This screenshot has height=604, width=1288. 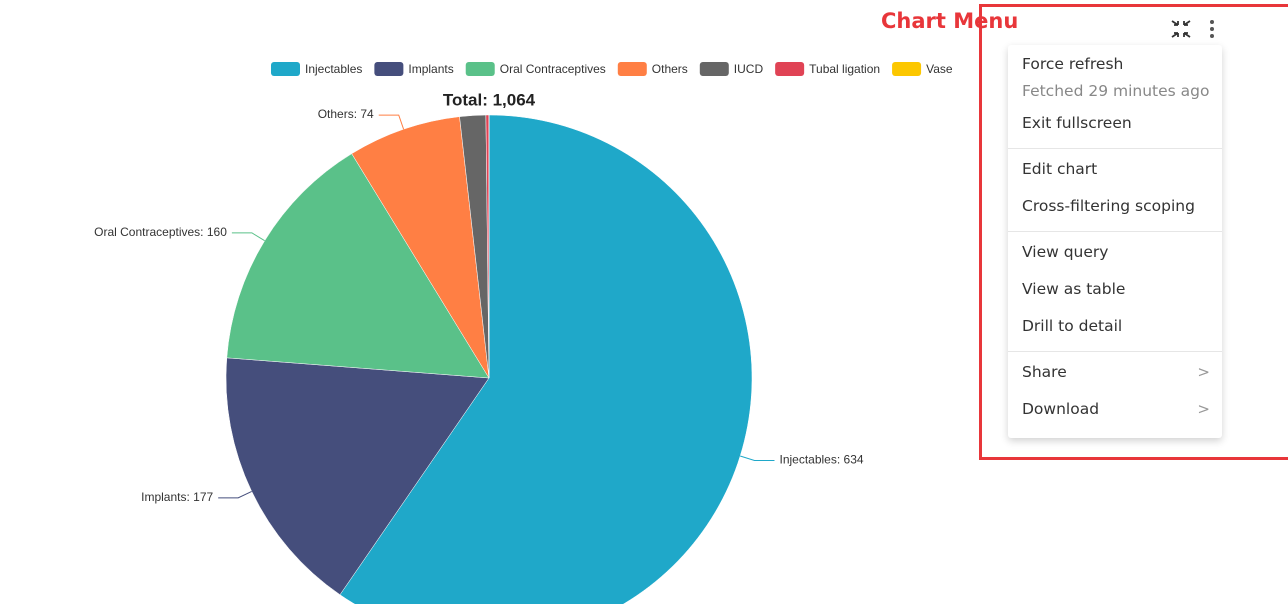 I want to click on menu-section: View query View as table Drill to detail, so click(x=1115, y=292).